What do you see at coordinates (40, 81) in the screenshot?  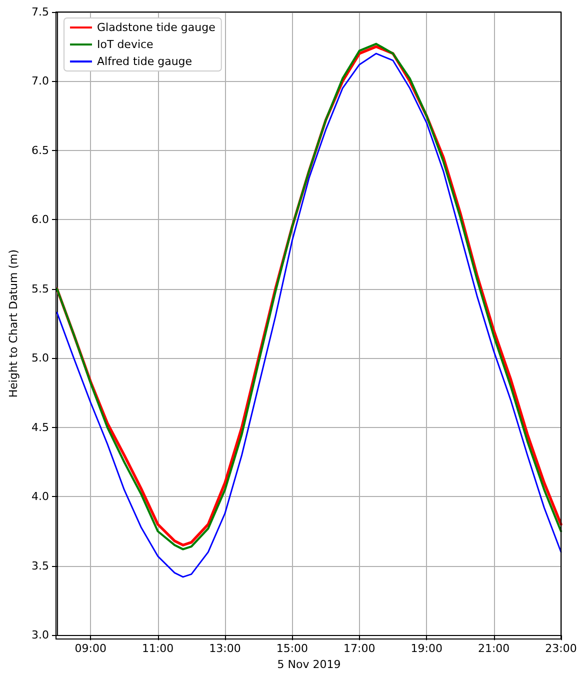 I see `y-tick-label: 7.0` at bounding box center [40, 81].